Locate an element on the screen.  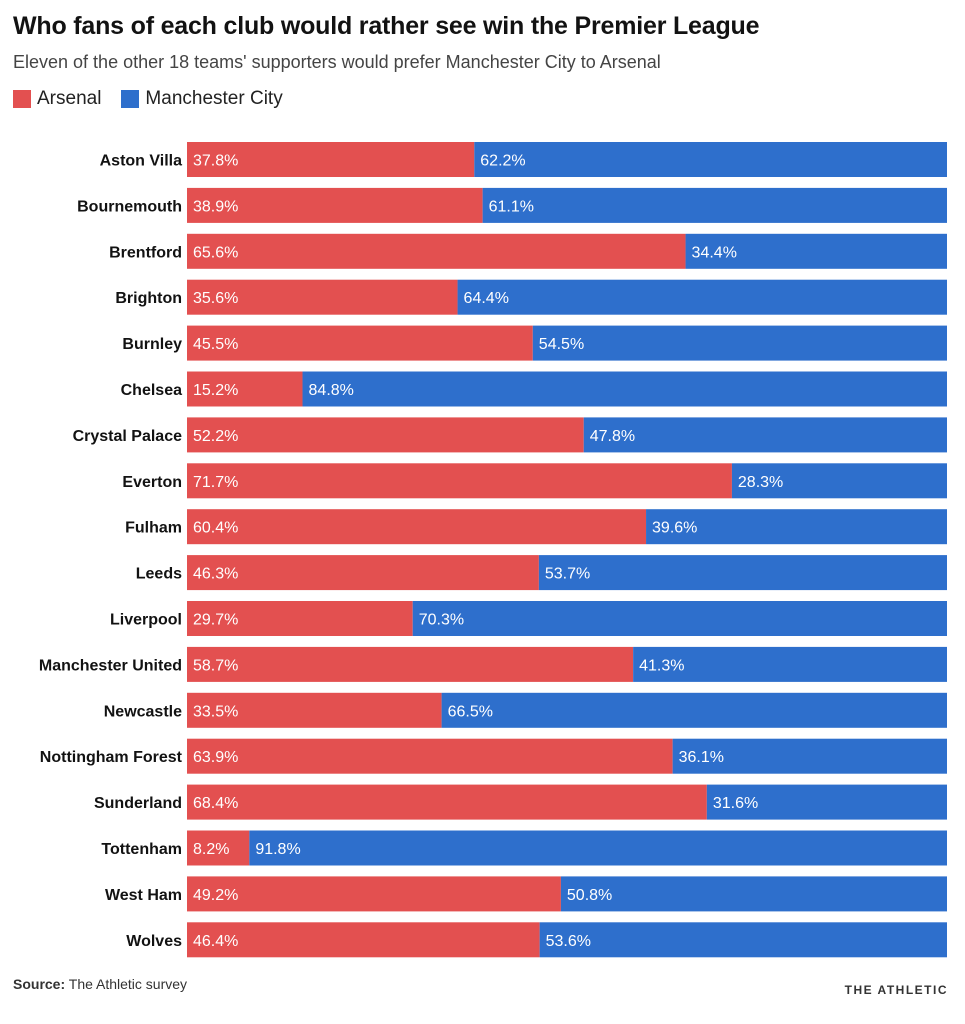
category-label: Fulham is located at coordinates (153, 528).